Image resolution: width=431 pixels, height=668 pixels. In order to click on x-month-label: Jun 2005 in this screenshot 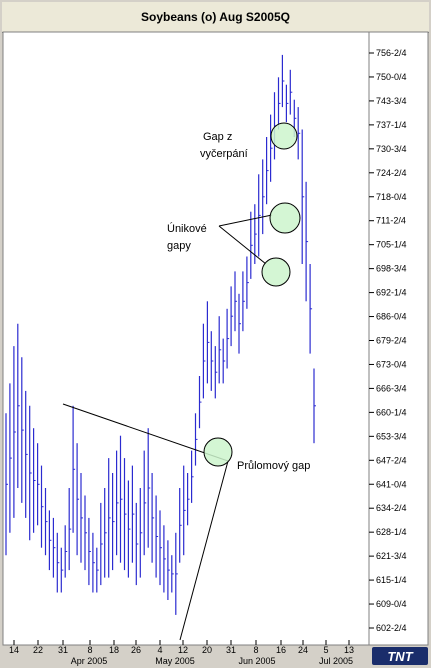, I will do `click(256, 661)`.